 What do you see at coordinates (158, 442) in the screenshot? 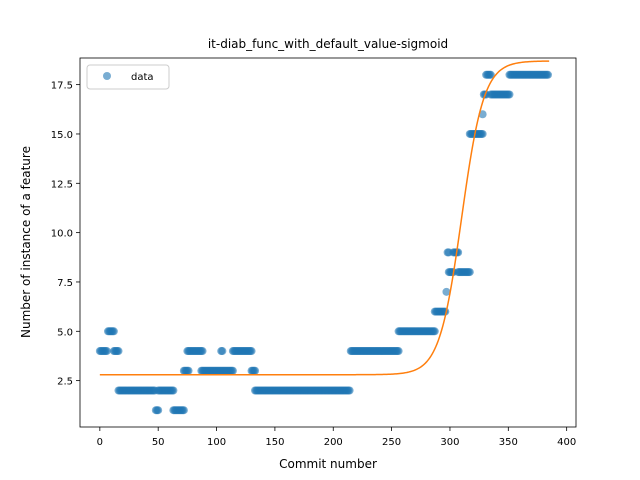
I see `x-tick-label: 50` at bounding box center [158, 442].